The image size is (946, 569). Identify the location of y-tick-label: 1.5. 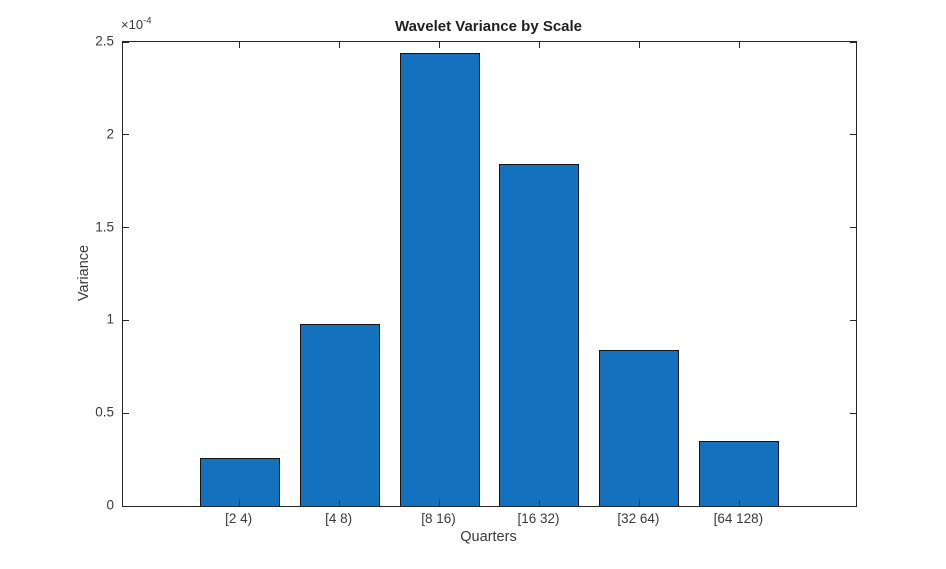
(104, 227).